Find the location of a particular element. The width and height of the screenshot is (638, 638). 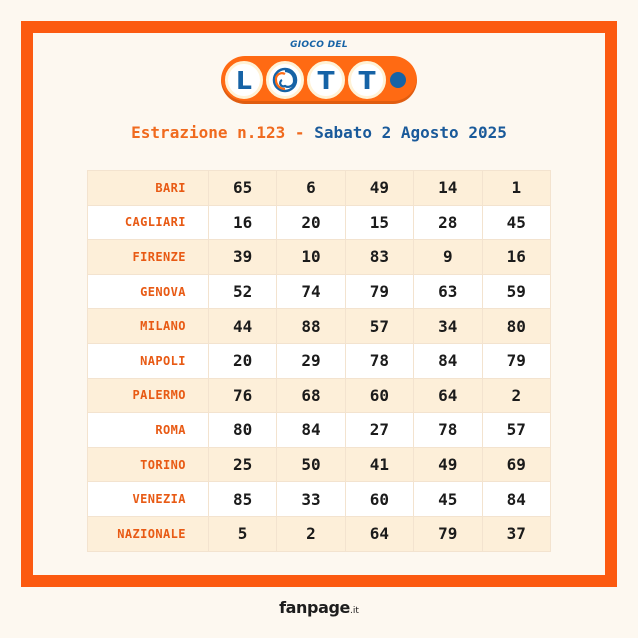

table-row: GENOVA 52 74 79 63 59 is located at coordinates (319, 291).